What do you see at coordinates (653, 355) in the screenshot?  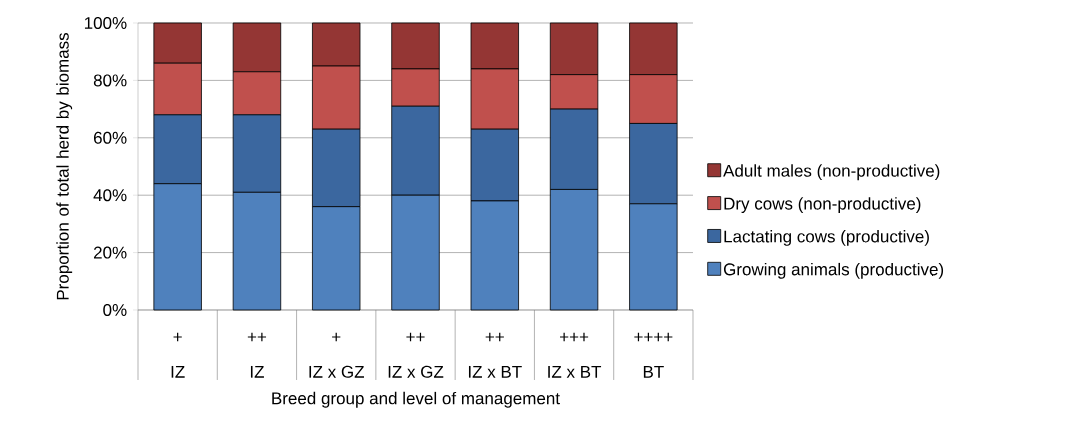 I see `category-label: ++++ BT` at bounding box center [653, 355].